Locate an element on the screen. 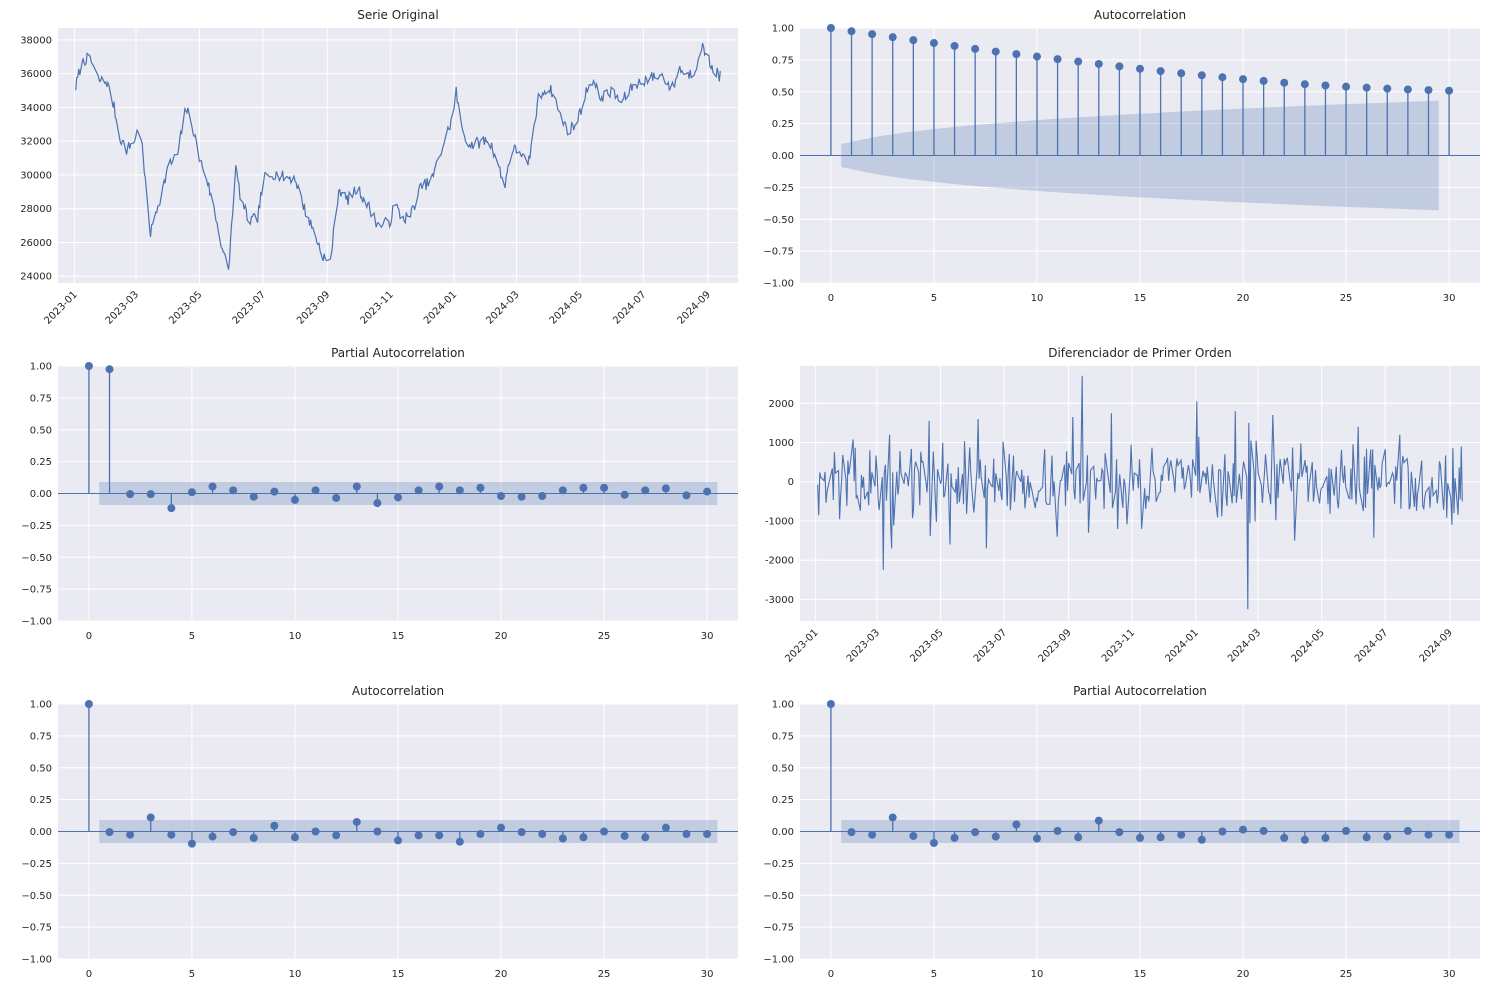  pacf-original-ytick-label: 0.75 is located at coordinates (41, 398).